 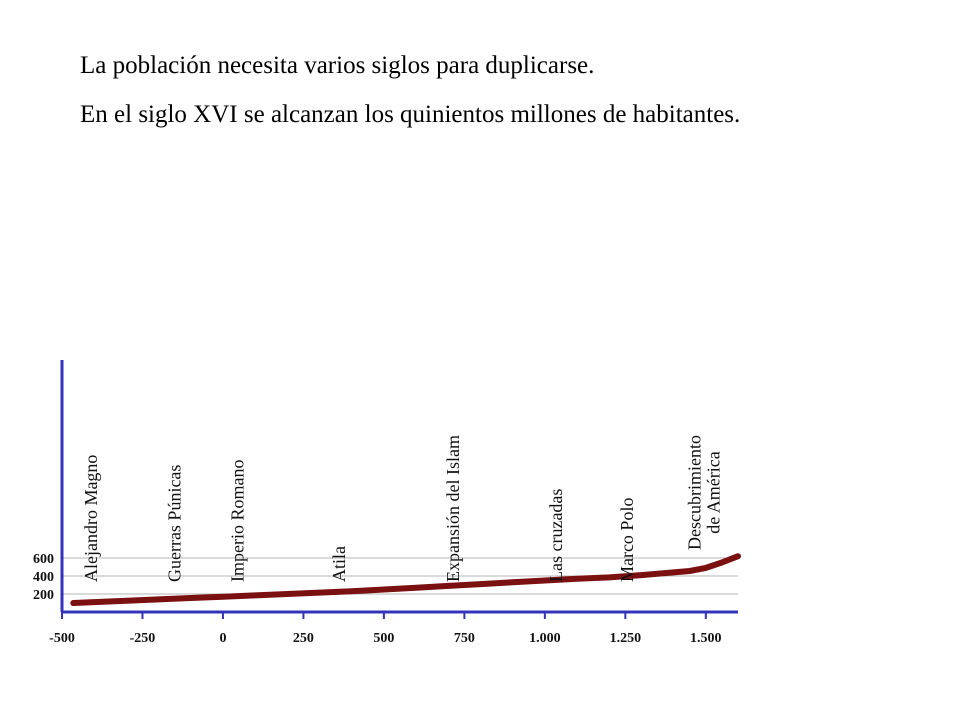 I want to click on x-tick-label: 750, so click(x=464, y=638).